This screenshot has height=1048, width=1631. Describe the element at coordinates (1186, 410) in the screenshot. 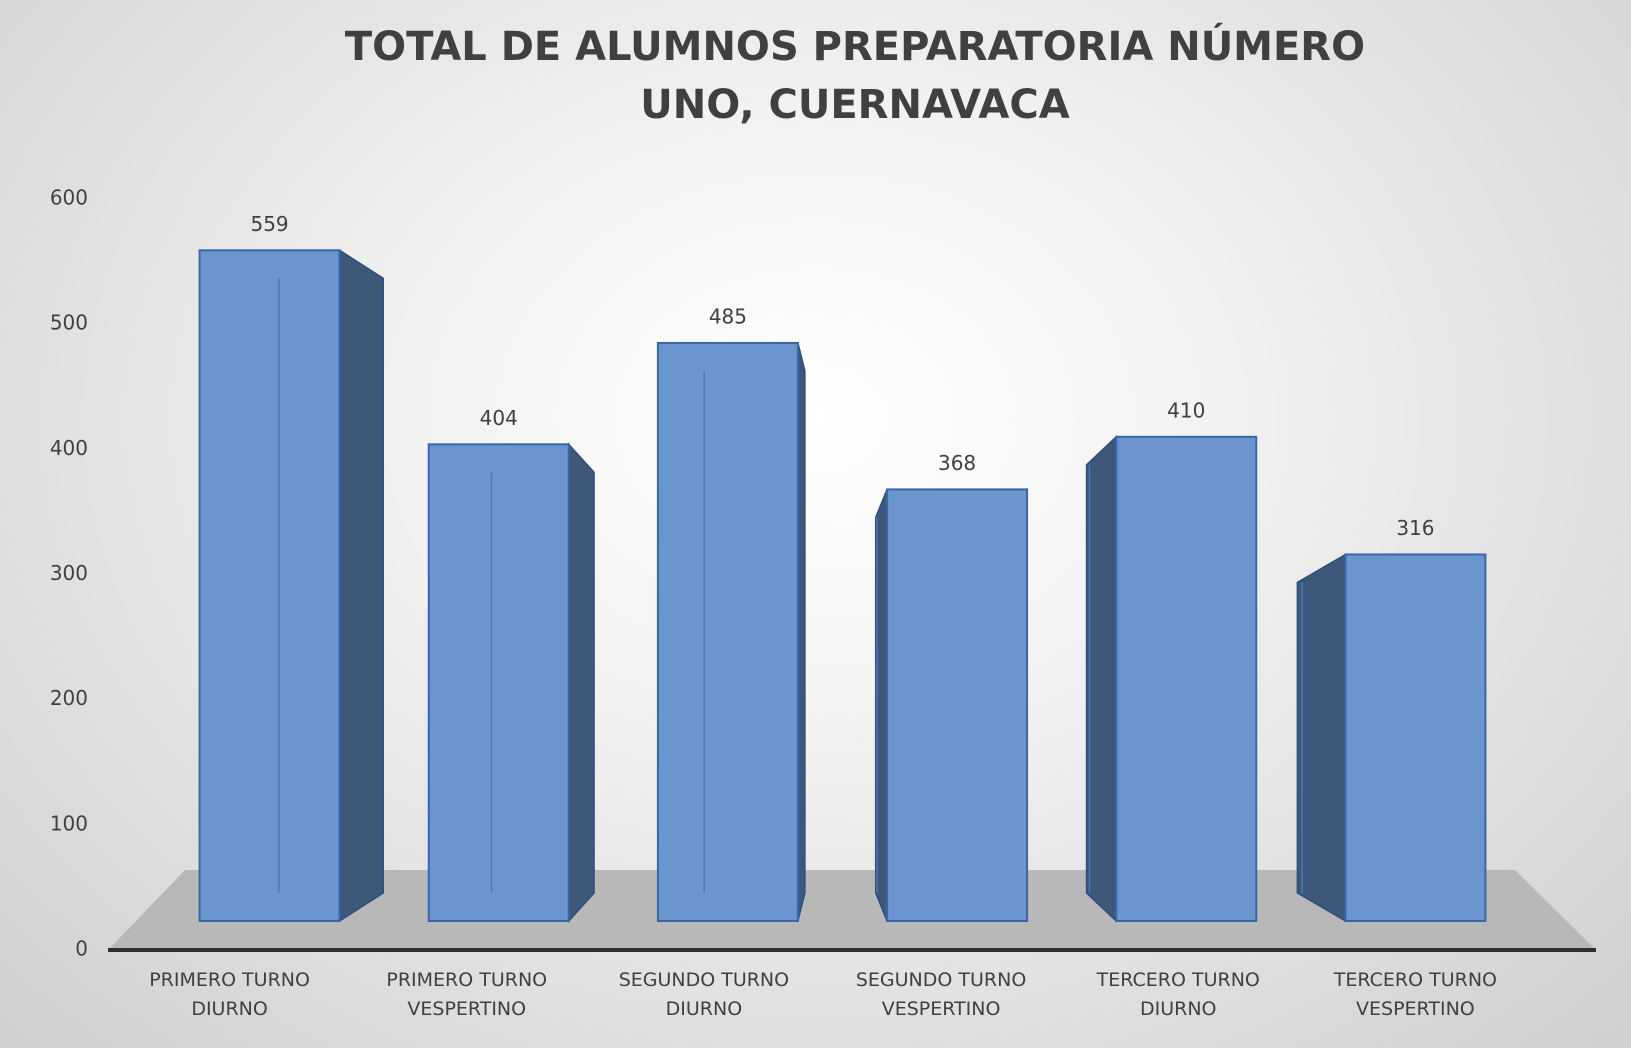

I see `value-label: 410` at that location.